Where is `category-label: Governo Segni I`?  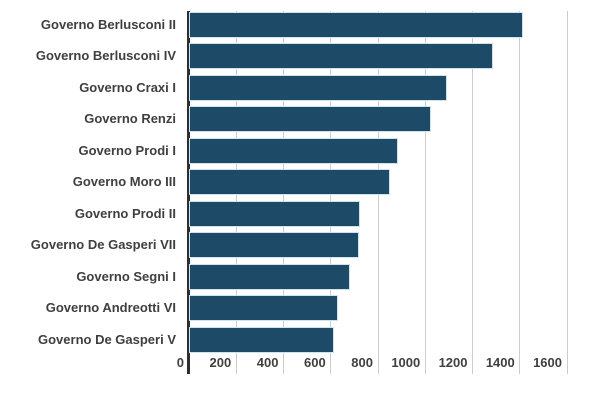
category-label: Governo Segni I is located at coordinates (126, 276).